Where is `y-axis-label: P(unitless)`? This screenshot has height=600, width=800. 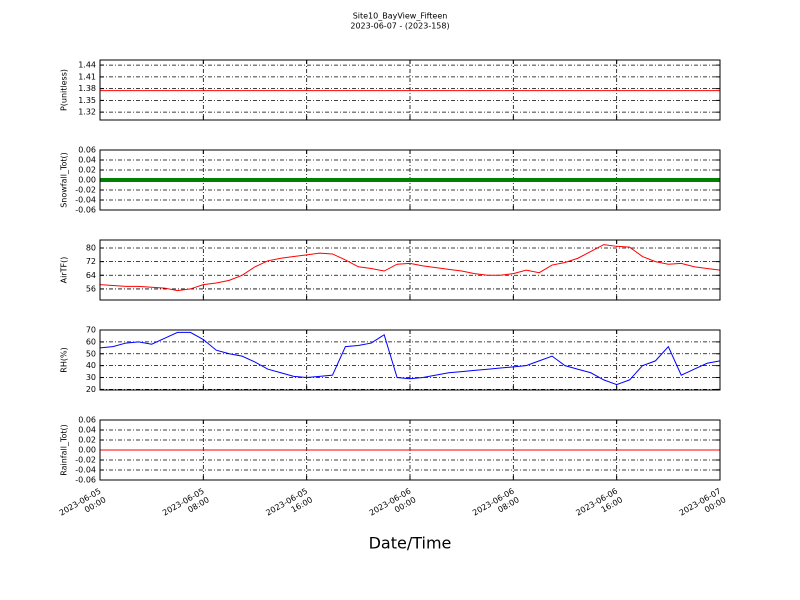 y-axis-label: P(unitless) is located at coordinates (64, 90).